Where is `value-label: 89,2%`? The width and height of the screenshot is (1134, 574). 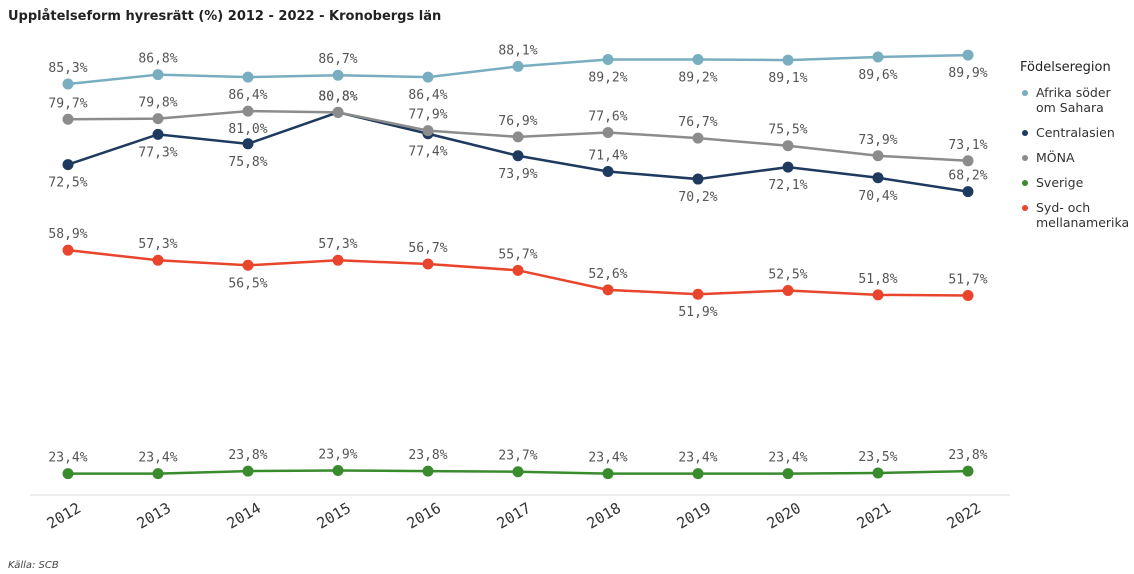
value-label: 89,2% is located at coordinates (607, 77).